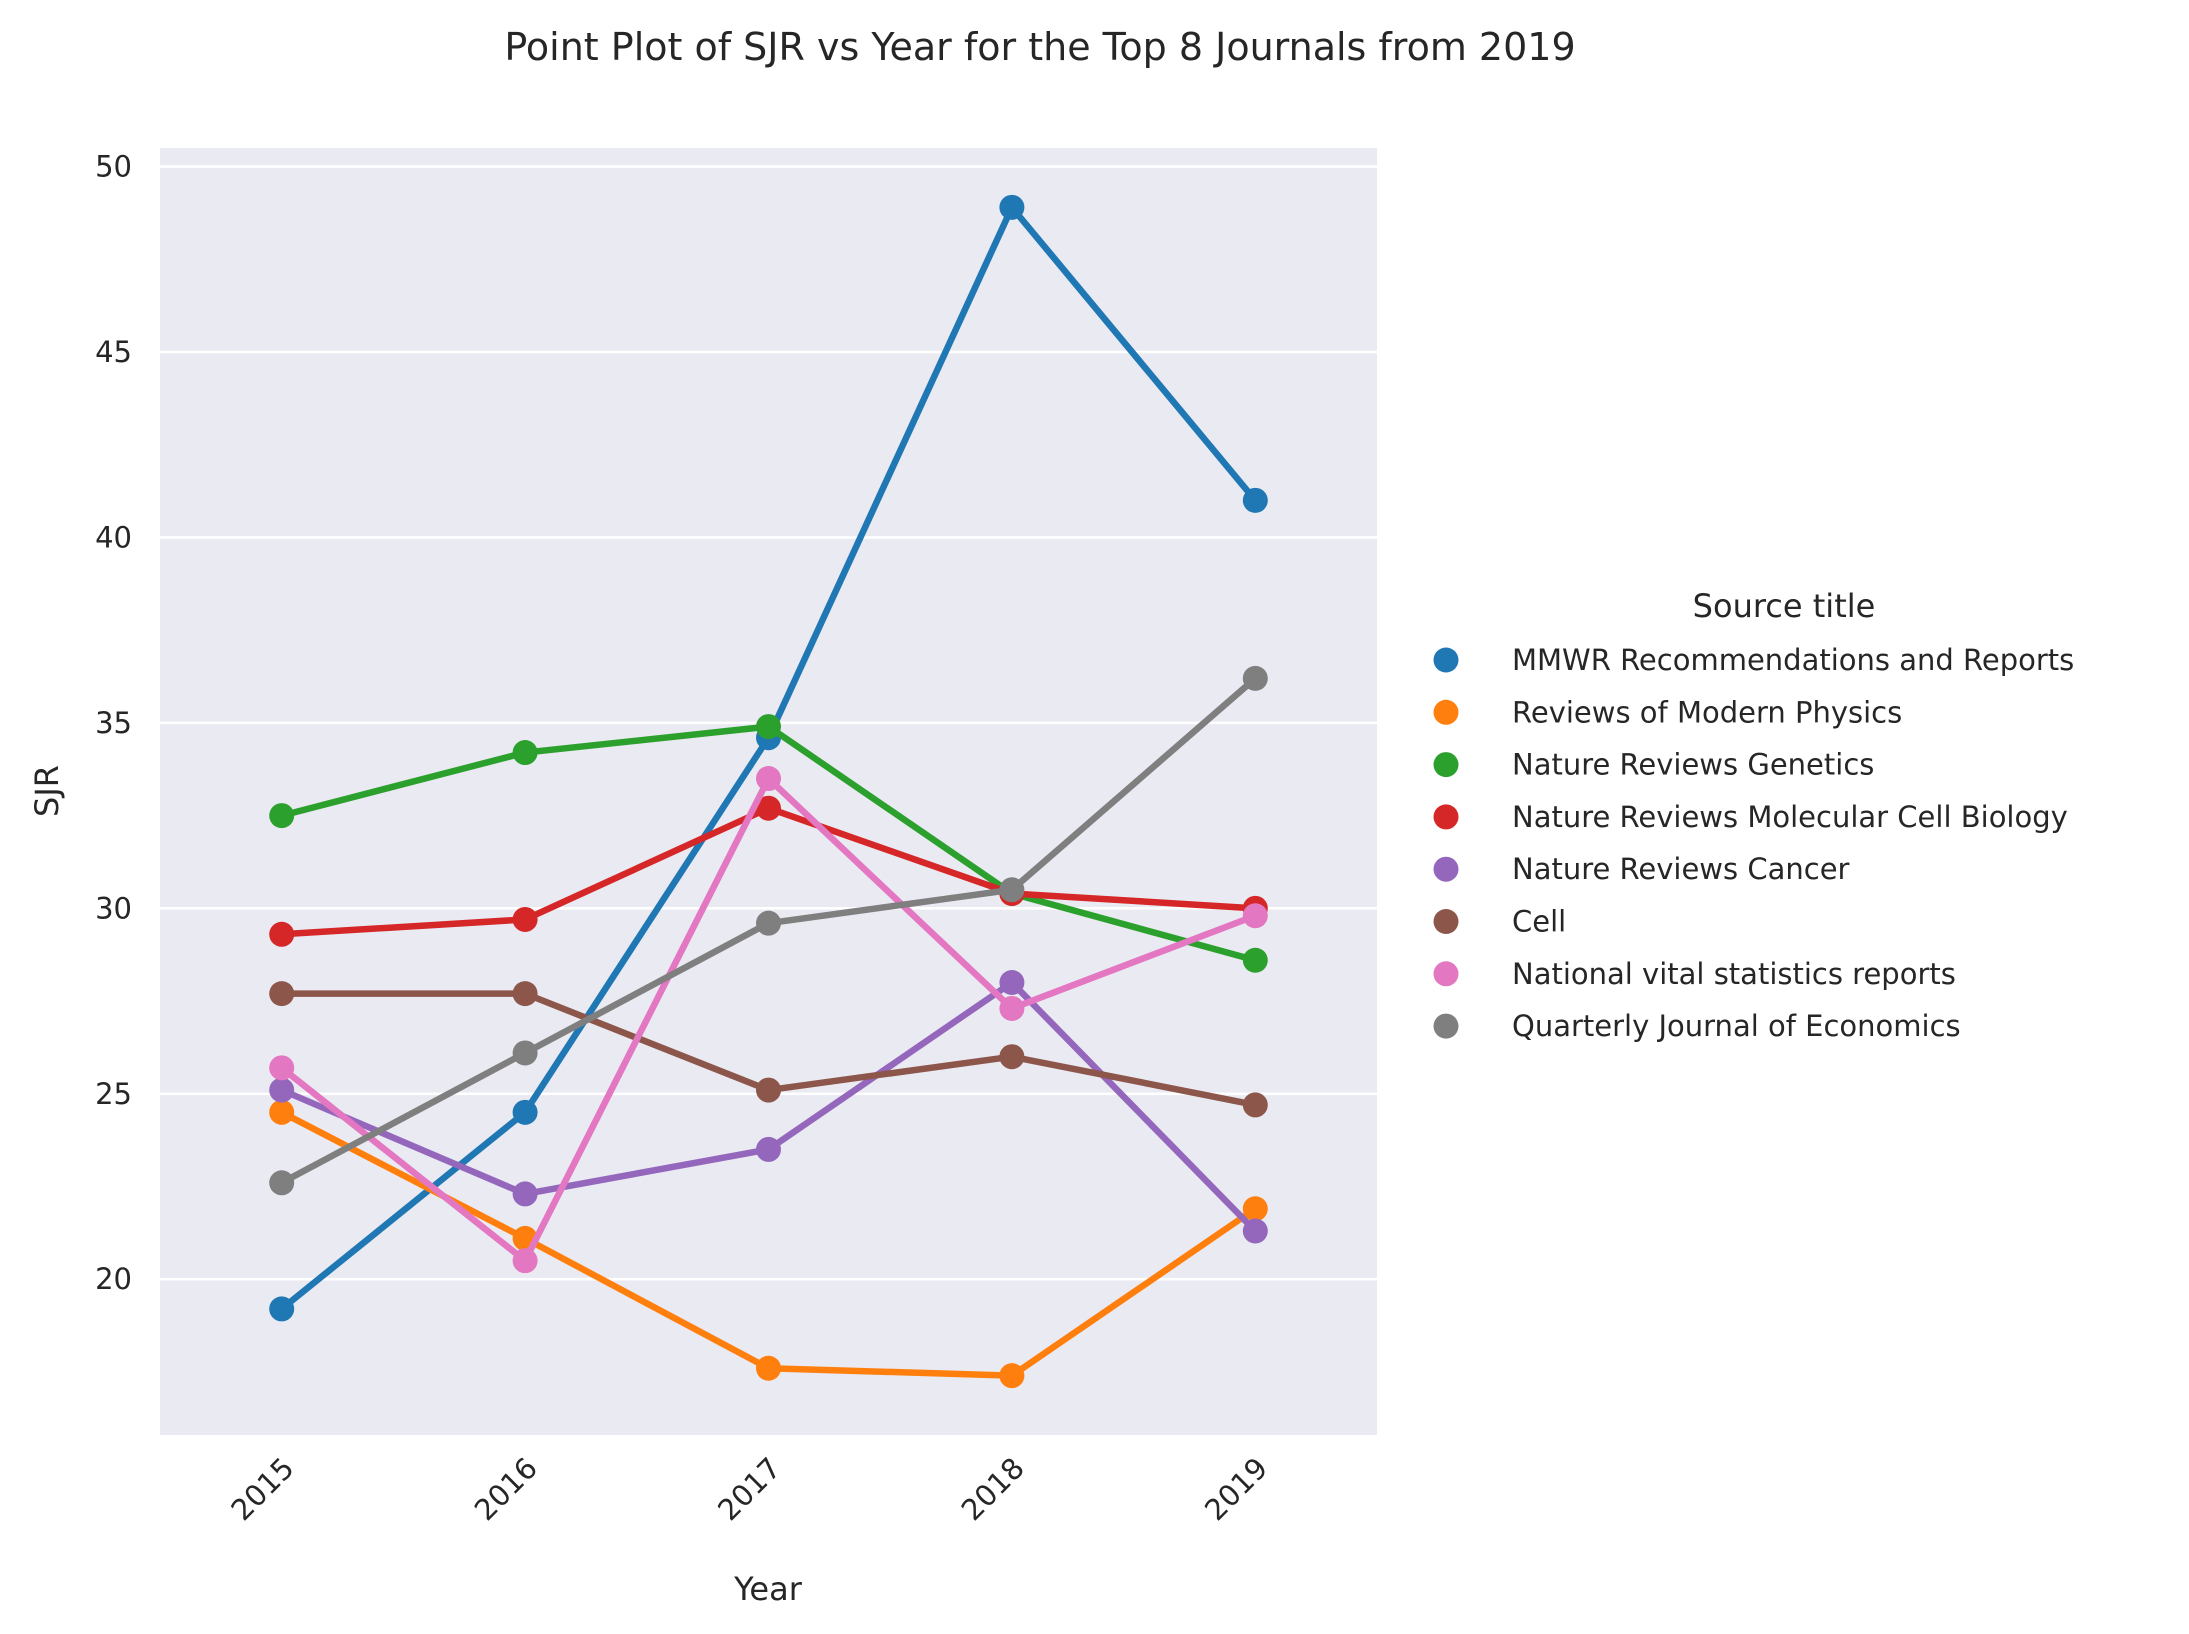  I want to click on y-tick-label: 20, so click(113, 1279).